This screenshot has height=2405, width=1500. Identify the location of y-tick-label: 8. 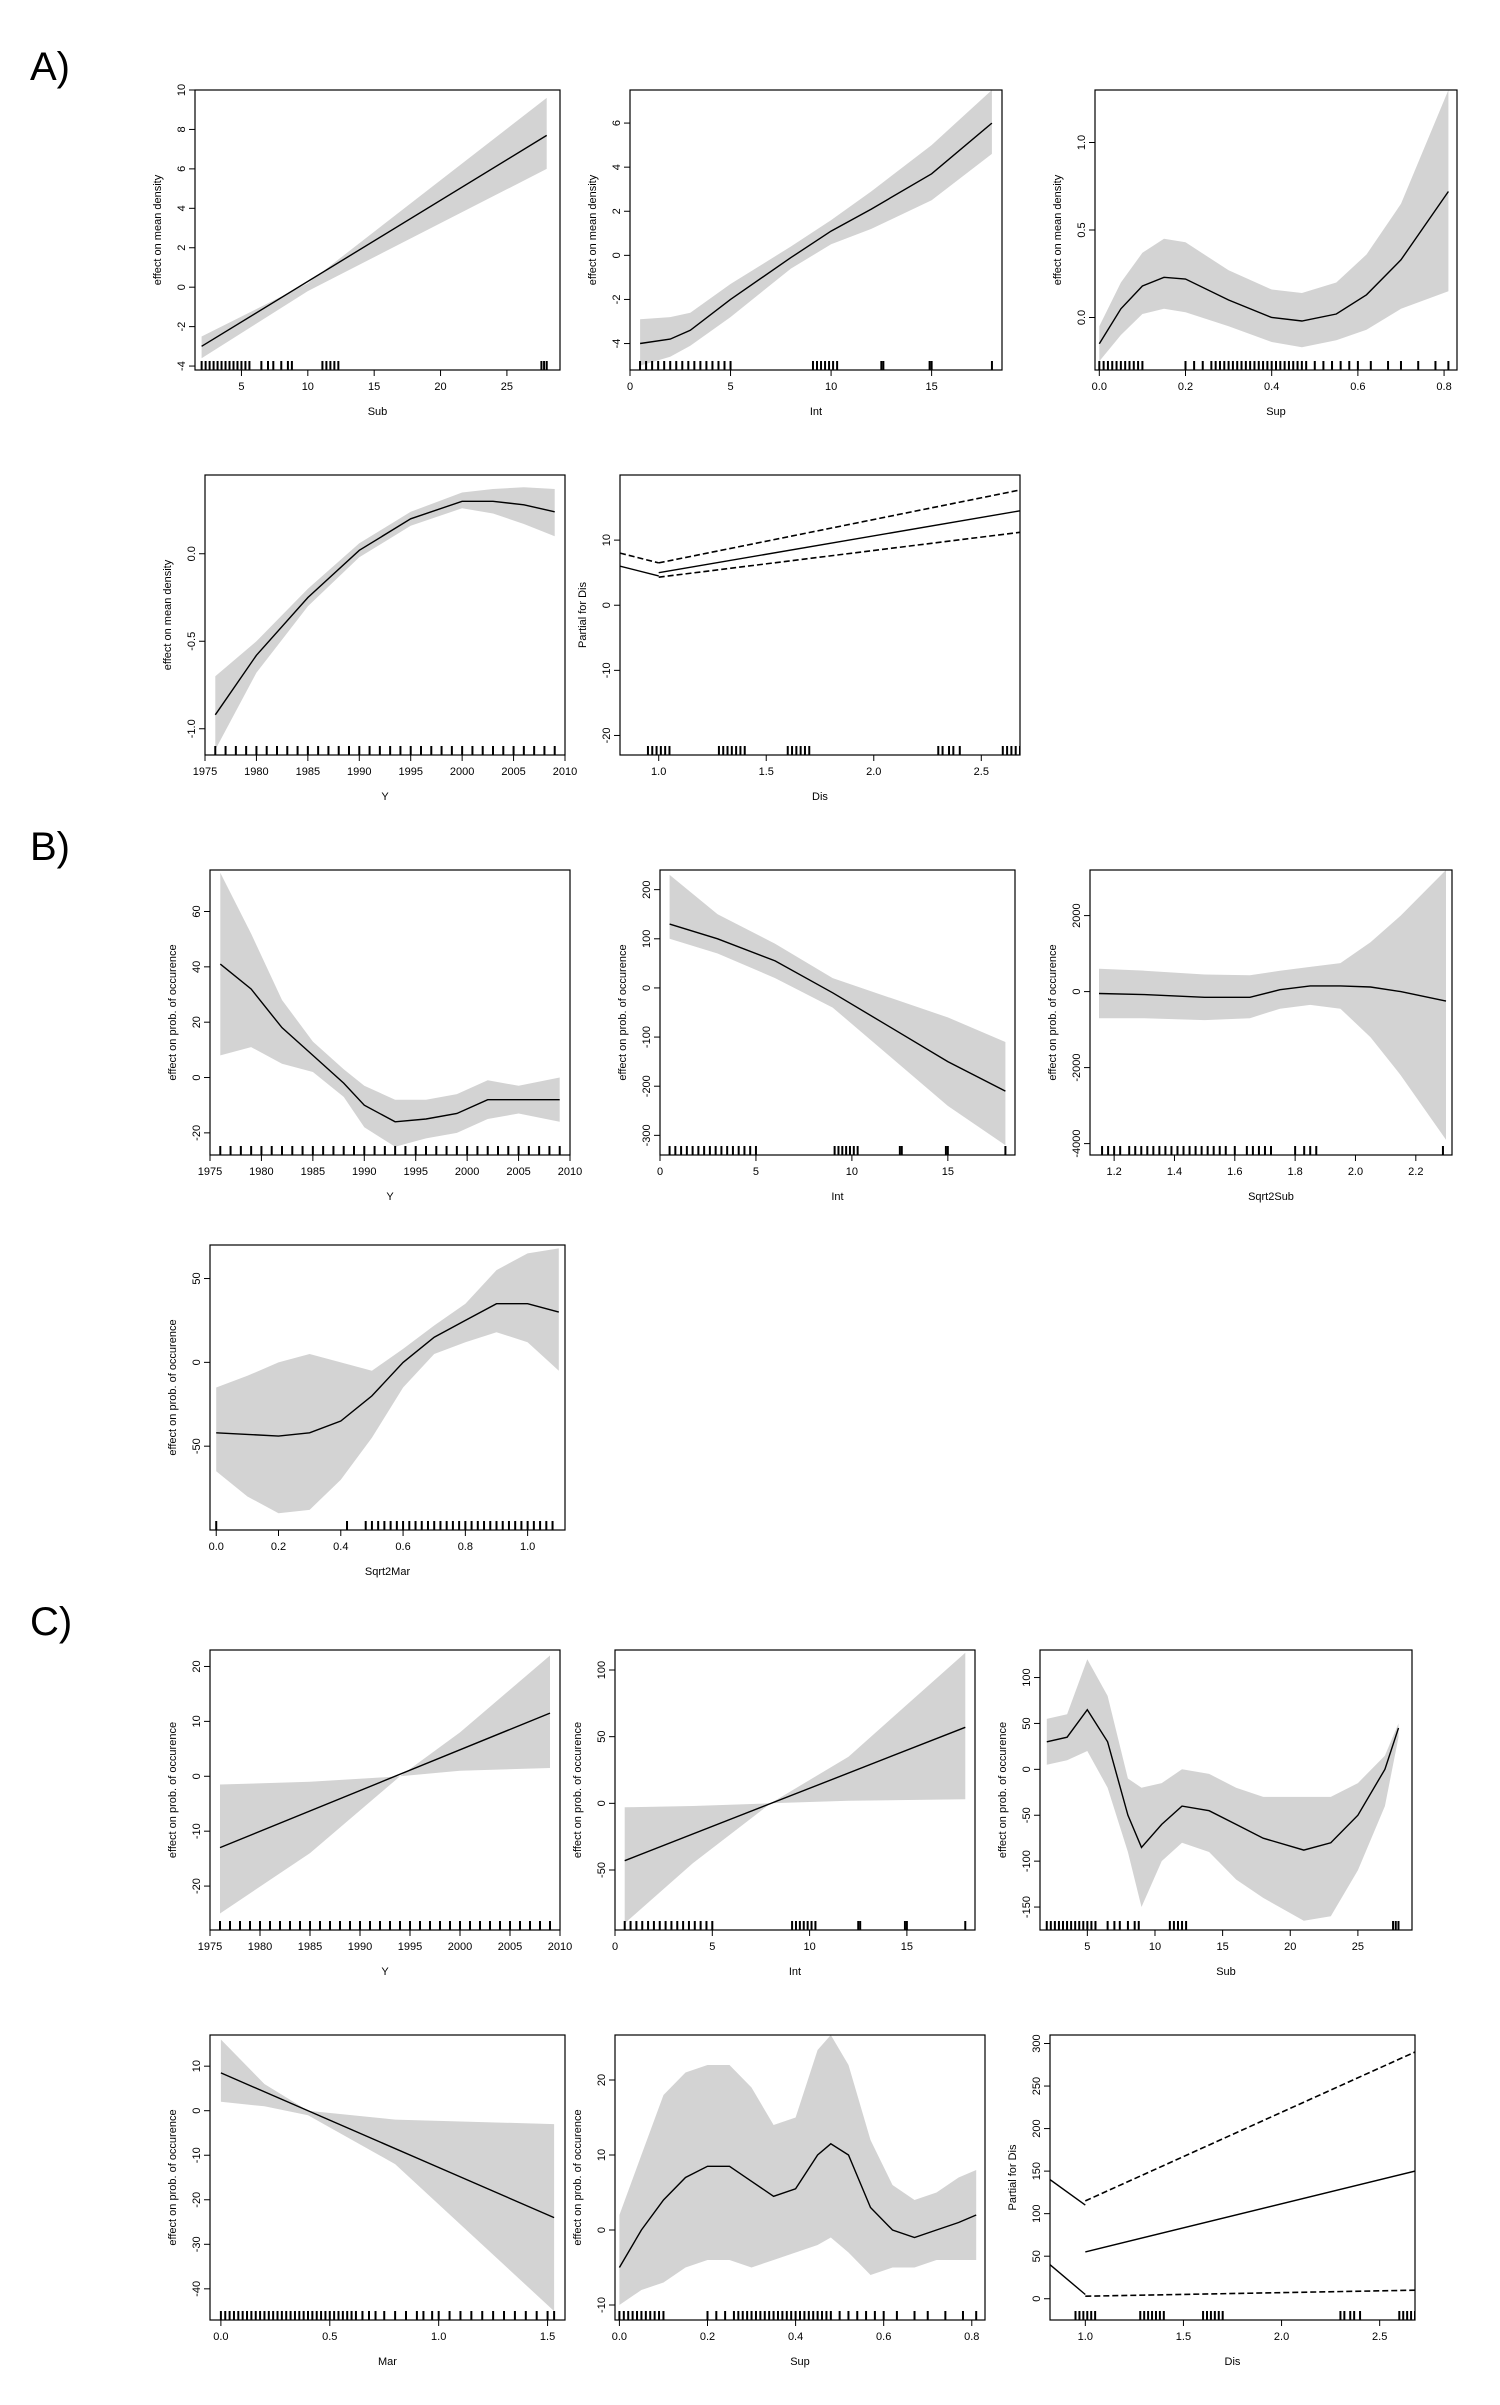
(182, 129).